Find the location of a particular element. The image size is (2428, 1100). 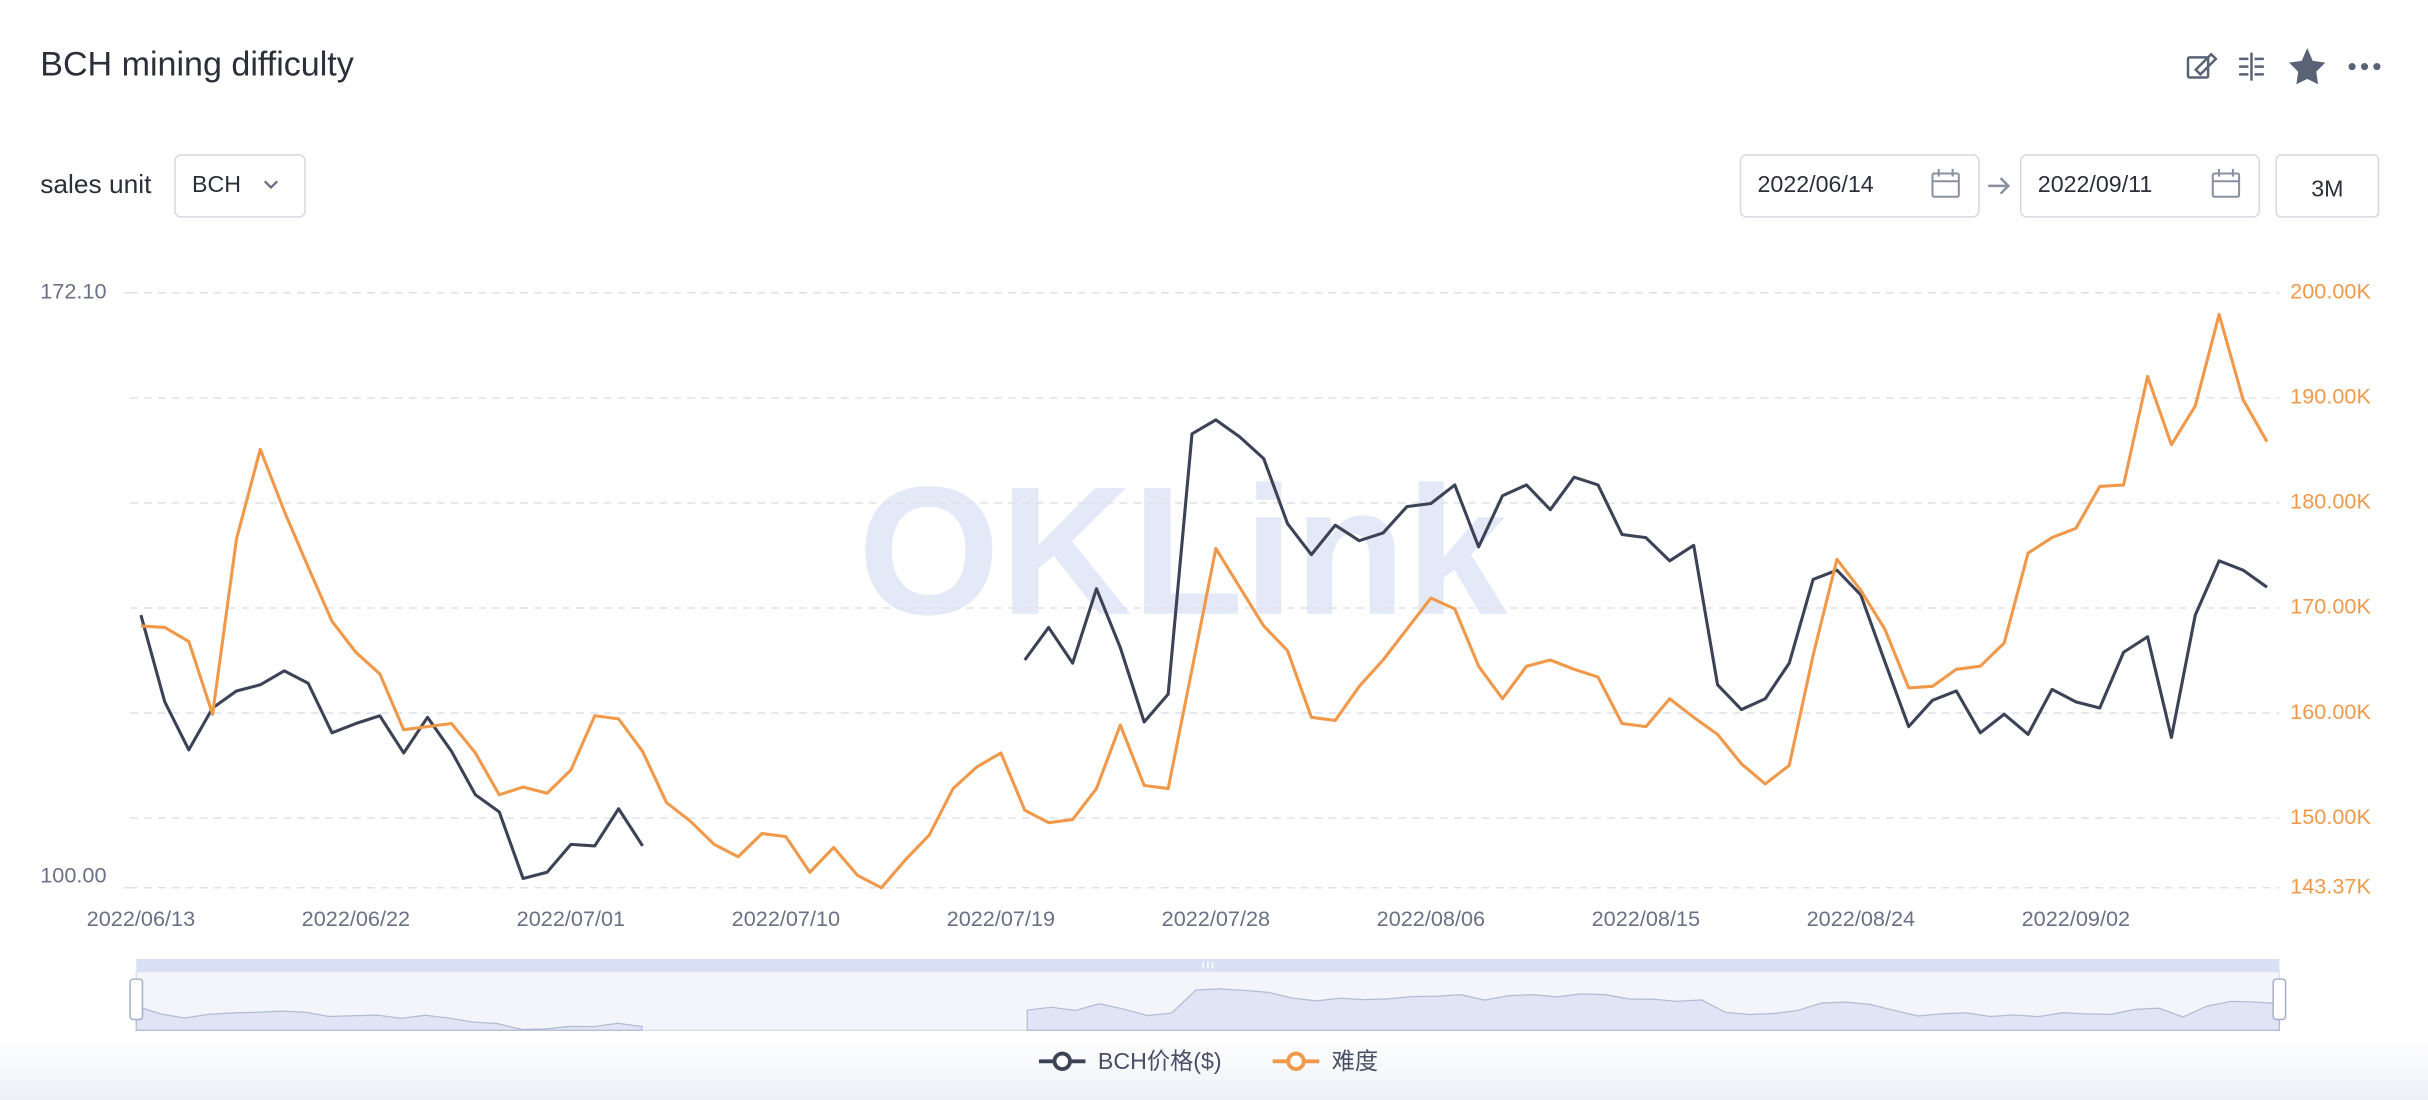

more-icon is located at coordinates (2364, 67).